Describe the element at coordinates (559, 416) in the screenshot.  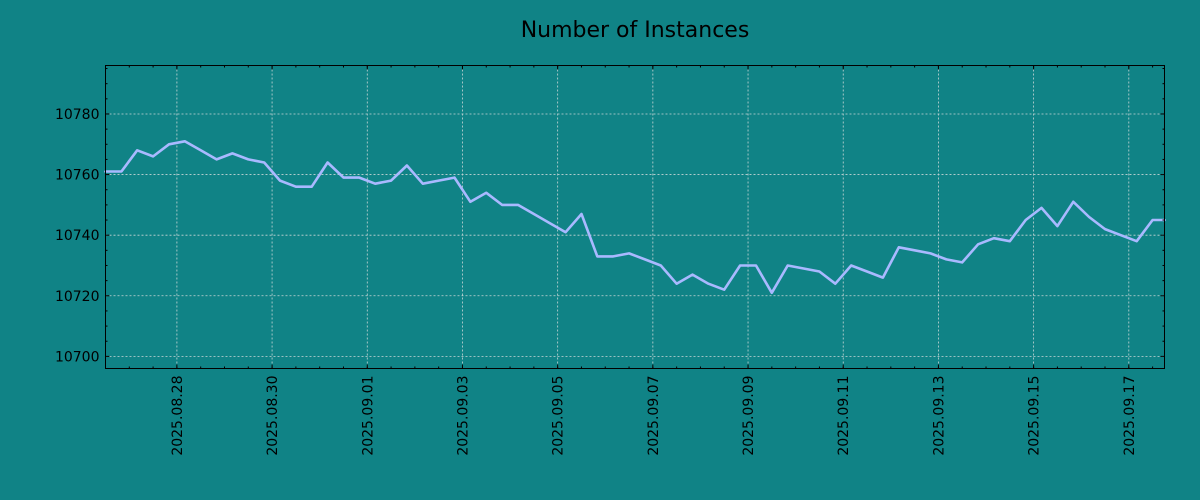
I see `x-tick-label: 2025.09.05` at that location.